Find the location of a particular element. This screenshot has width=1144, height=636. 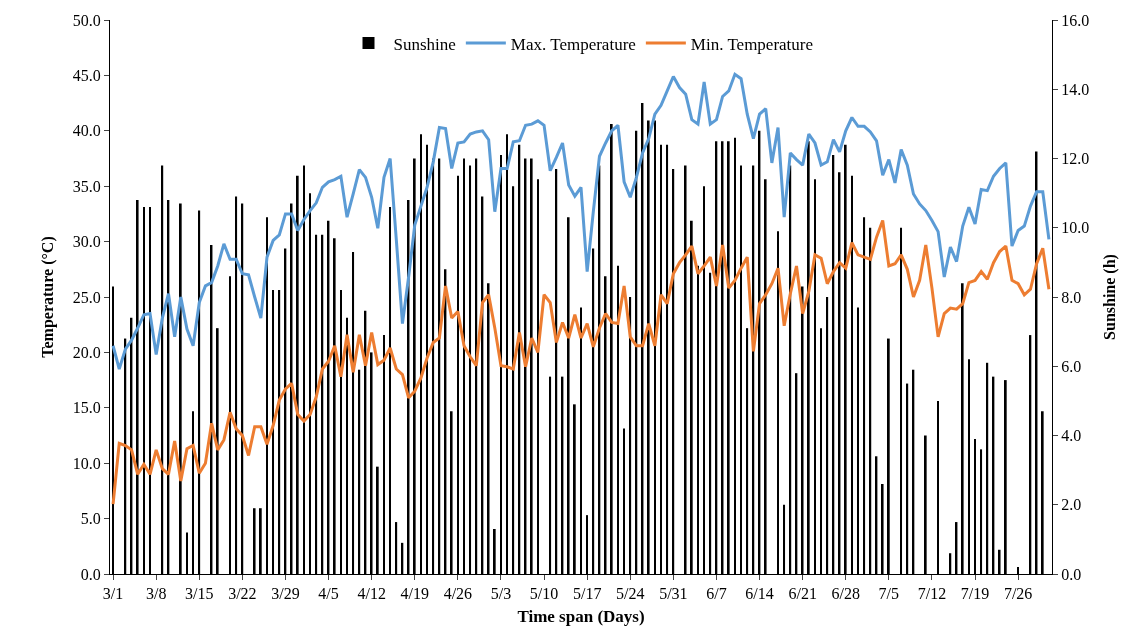

y-tick-label: 20.0 is located at coordinates (86, 352).